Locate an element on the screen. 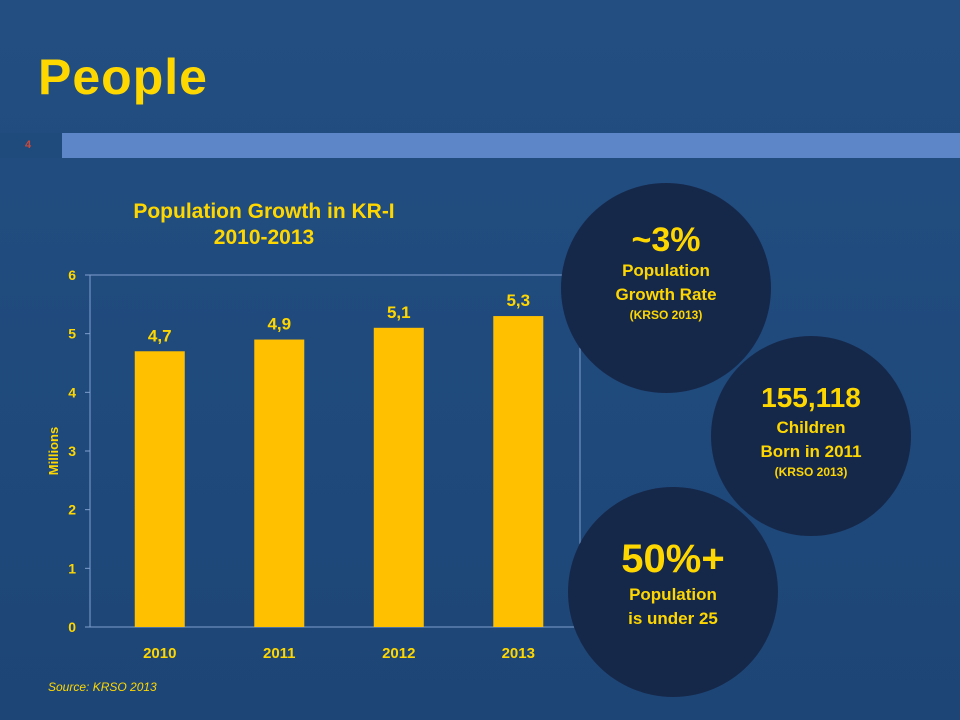  bar-2012 is located at coordinates (398, 477).